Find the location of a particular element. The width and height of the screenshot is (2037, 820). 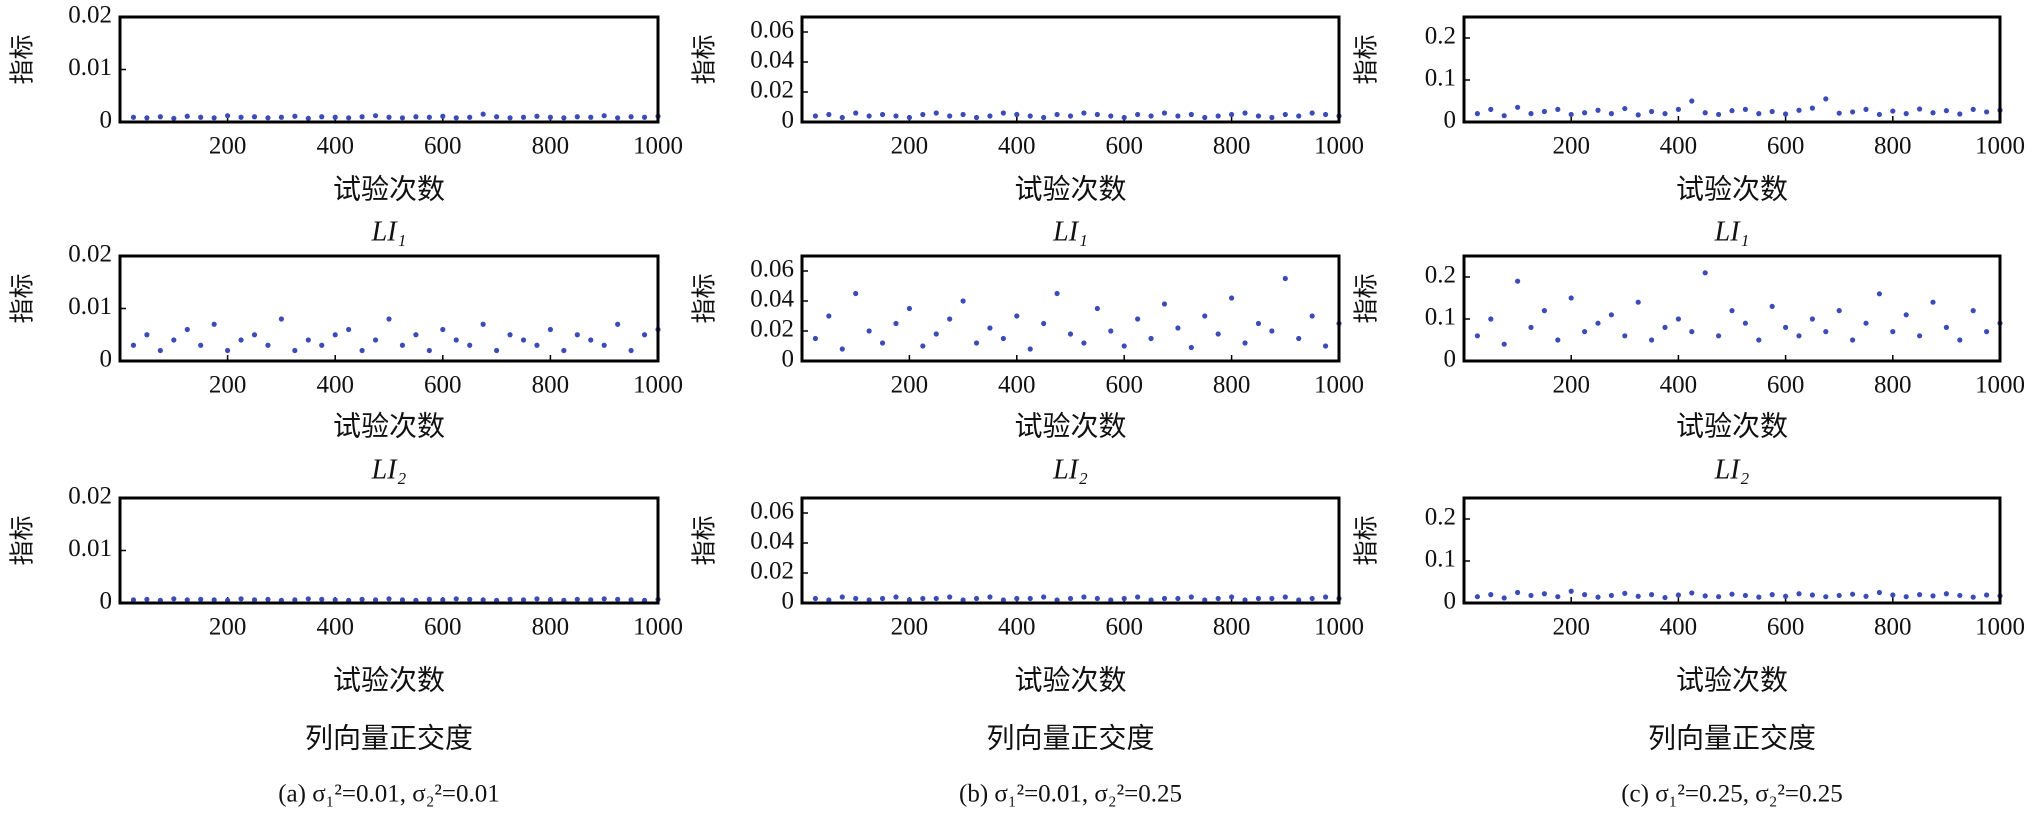

y-tick-label: 0.01 is located at coordinates (90, 548).